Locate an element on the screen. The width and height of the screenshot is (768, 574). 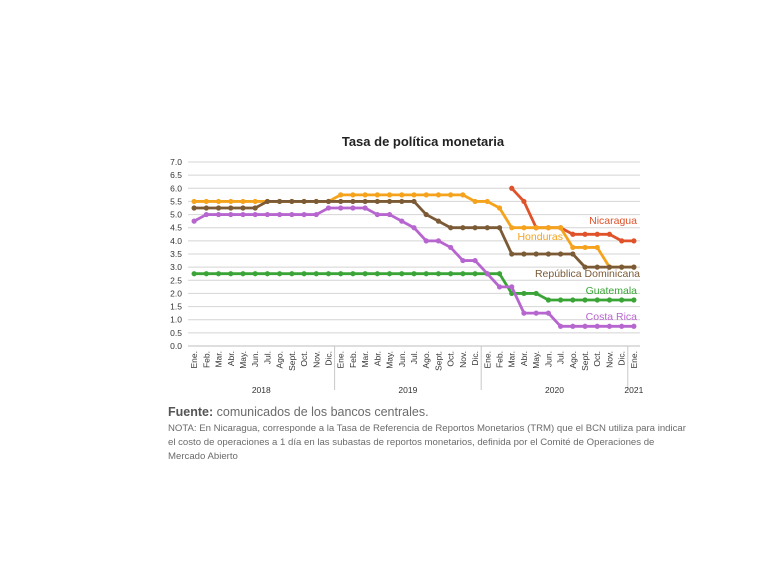
x-tick-label: Jul. is located at coordinates (561, 357).